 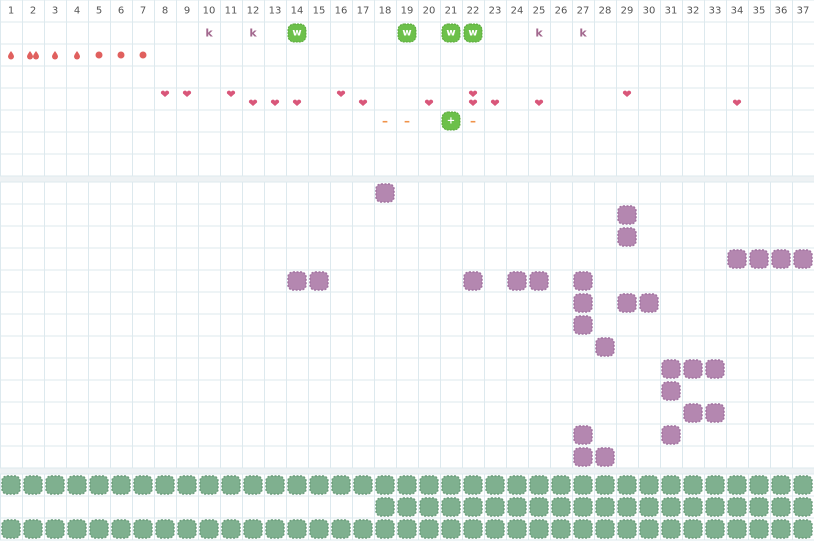 I want to click on day-number: 19, so click(x=407, y=11).